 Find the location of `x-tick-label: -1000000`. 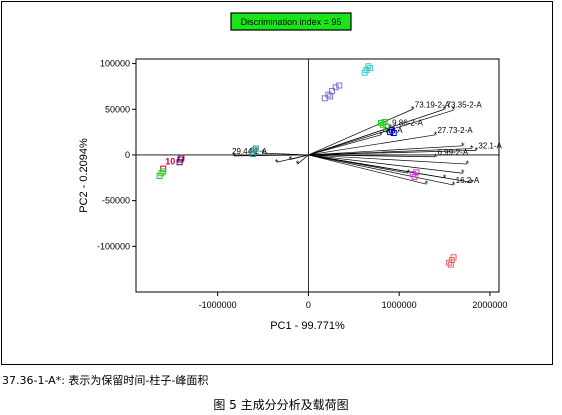

x-tick-label: -1000000 is located at coordinates (218, 305).